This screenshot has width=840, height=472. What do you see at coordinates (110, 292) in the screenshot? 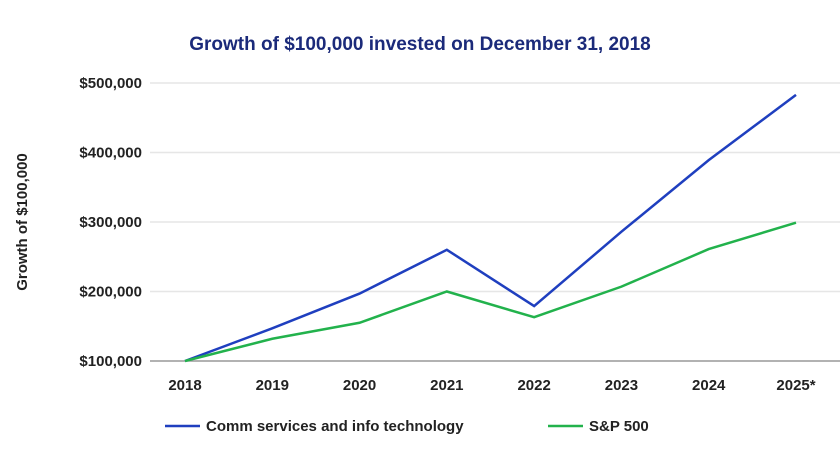
I see `y-tick-label: $200,000` at bounding box center [110, 292].